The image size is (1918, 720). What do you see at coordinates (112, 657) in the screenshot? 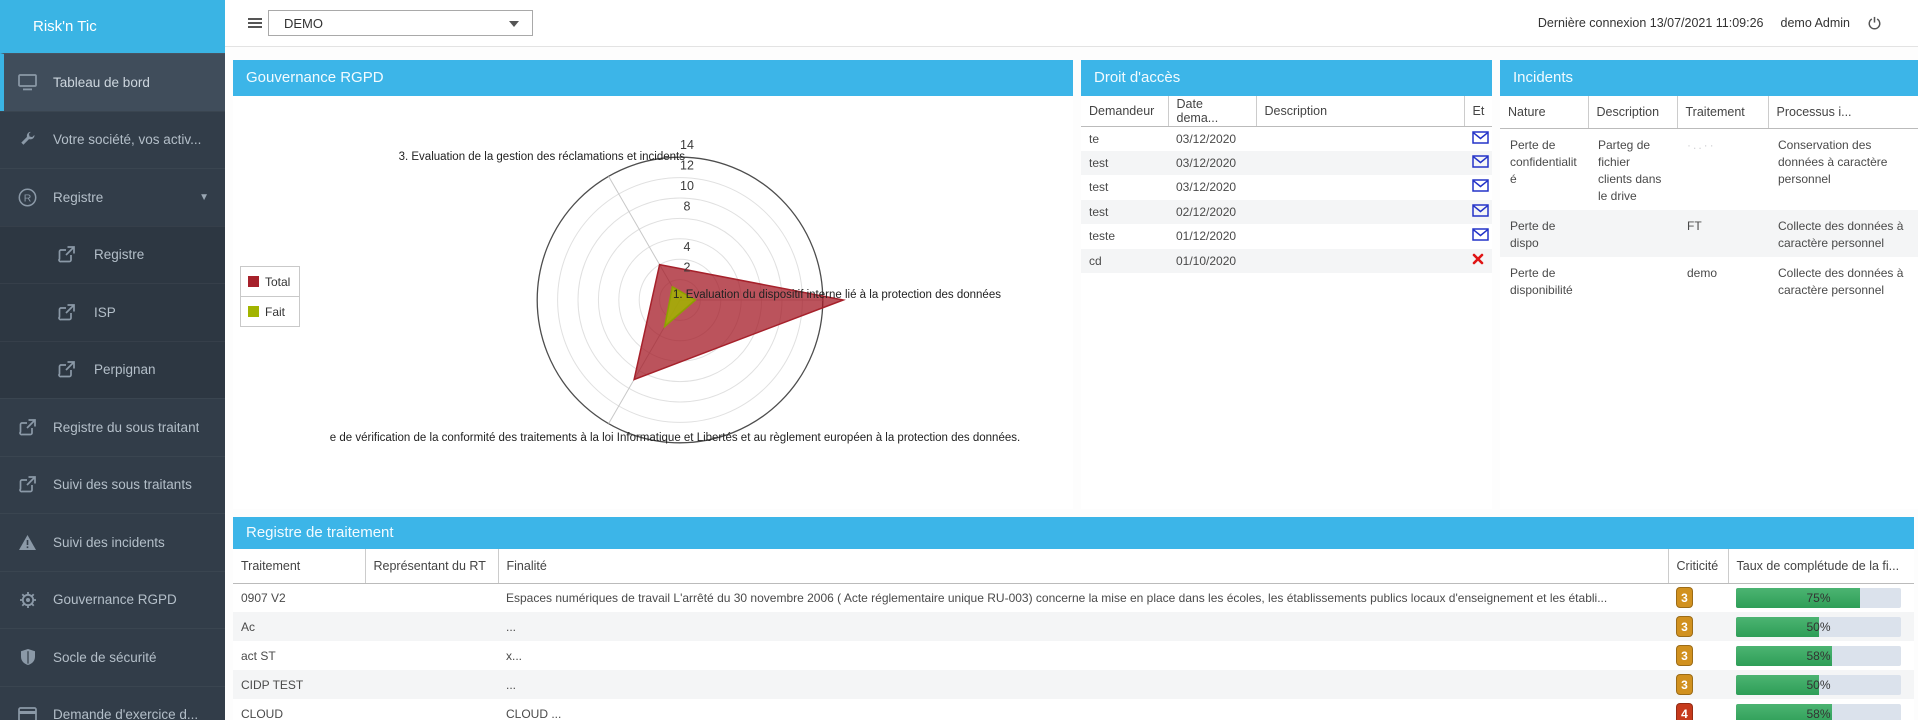
I see `sidebar-item-socle-de-s-curit: Socle de sécurité` at bounding box center [112, 657].